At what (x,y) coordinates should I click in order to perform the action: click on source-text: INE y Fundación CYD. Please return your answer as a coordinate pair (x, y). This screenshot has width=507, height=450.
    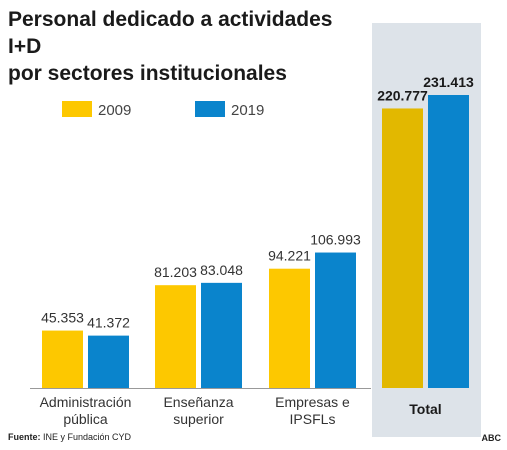
    Looking at the image, I should click on (87, 437).